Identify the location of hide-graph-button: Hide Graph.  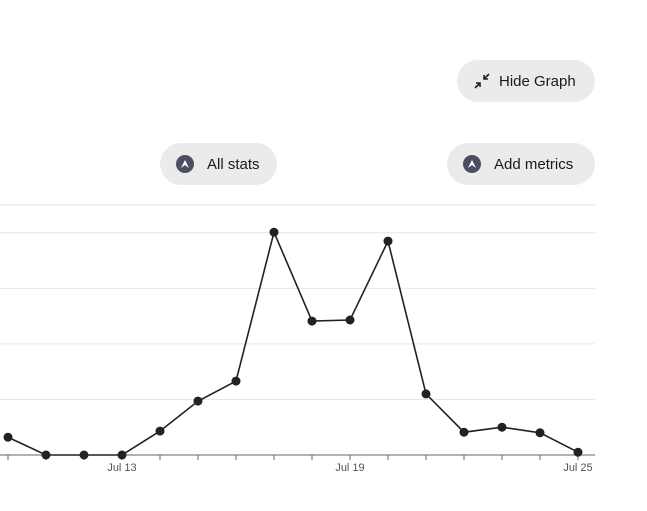
(526, 81).